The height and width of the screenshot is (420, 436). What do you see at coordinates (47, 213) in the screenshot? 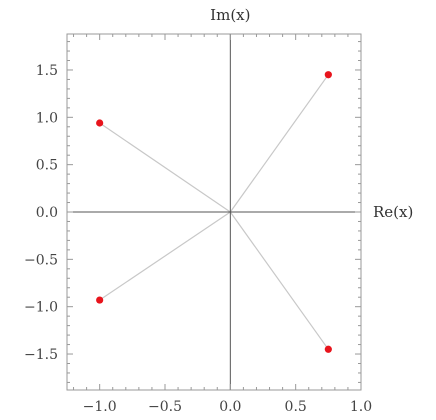
I see `y-tick-label: 0.0` at bounding box center [47, 213].